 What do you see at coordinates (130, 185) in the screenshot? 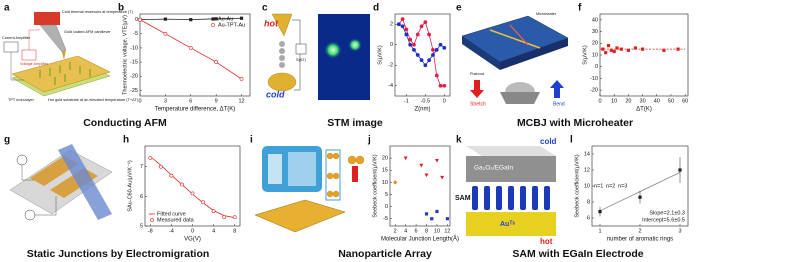
I see `y-axis-label: SAu-C60-Au(μV/K⁻¹)` at bounding box center [130, 185].